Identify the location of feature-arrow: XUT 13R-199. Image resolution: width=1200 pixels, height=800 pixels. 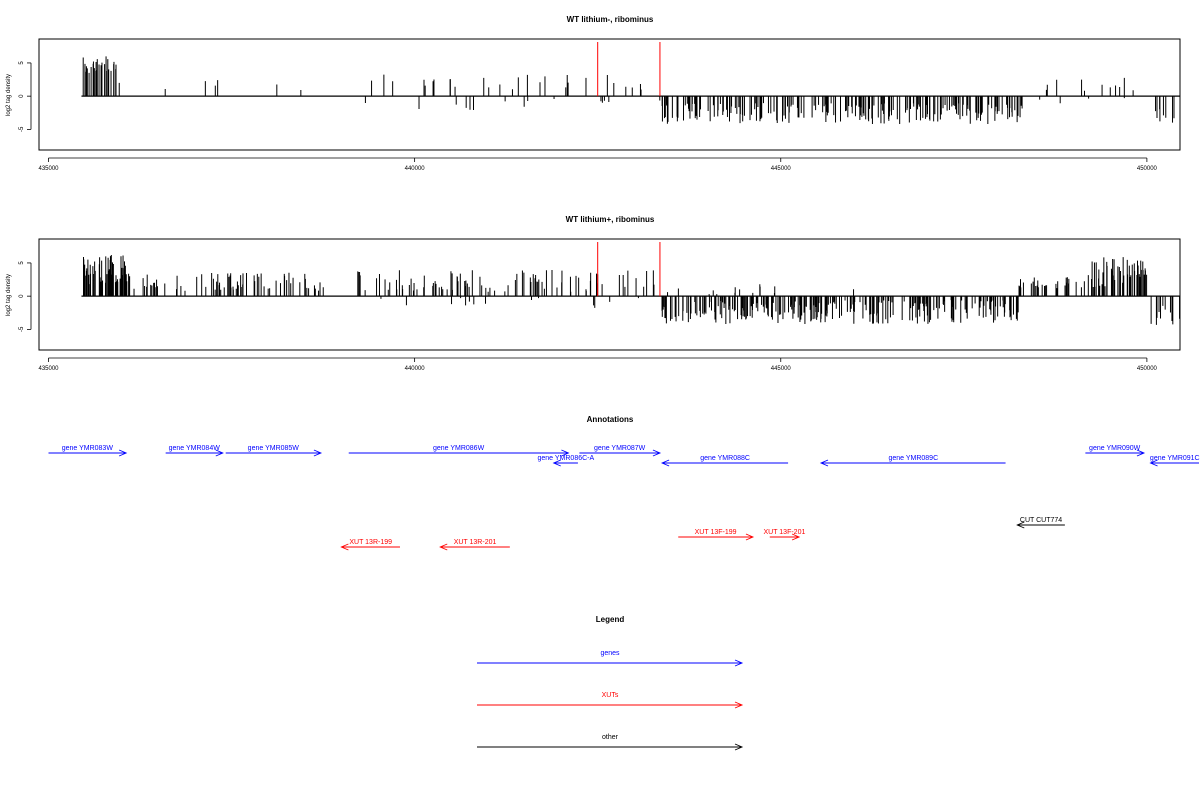
(370, 545).